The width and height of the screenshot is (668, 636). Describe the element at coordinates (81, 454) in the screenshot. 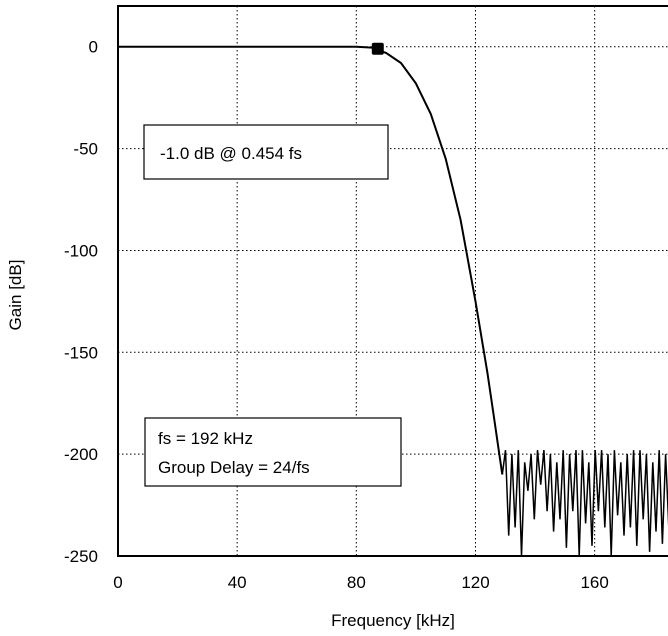

I see `y-tick-label--200: -200` at that location.